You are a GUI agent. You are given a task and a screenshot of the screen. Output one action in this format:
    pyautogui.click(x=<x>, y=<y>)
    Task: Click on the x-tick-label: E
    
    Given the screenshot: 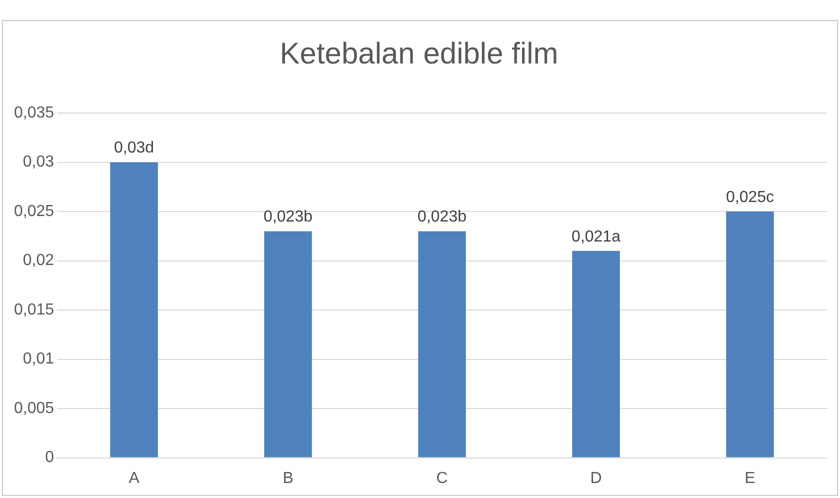 What is the action you would take?
    pyautogui.click(x=750, y=478)
    